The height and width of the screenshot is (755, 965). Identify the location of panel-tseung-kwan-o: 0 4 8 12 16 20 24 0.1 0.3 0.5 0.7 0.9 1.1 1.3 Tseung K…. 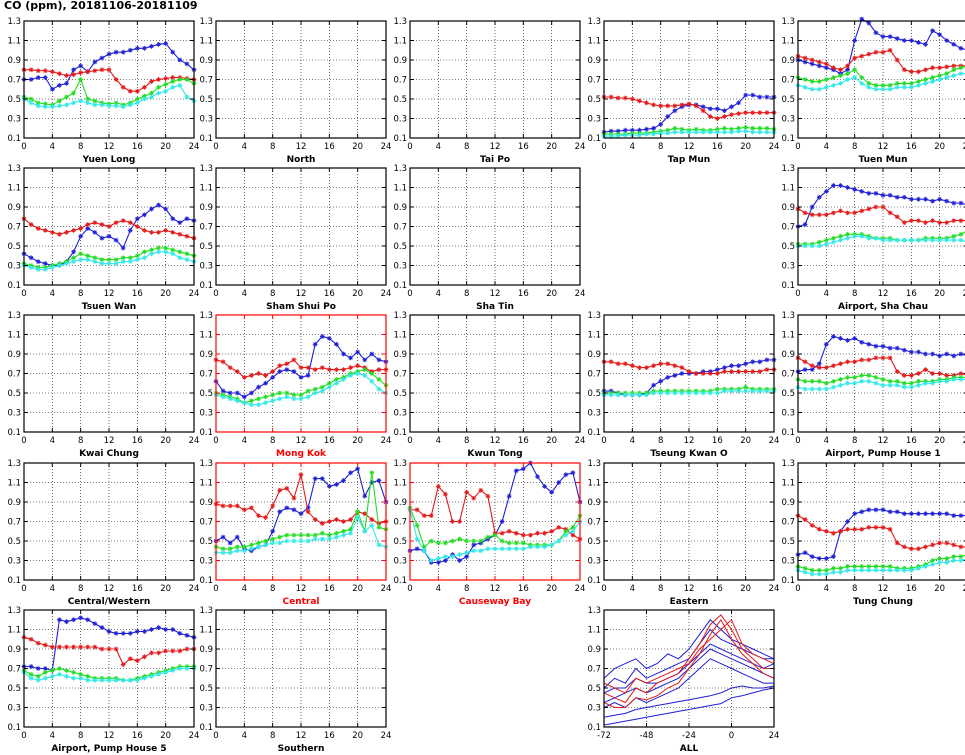
(683, 385).